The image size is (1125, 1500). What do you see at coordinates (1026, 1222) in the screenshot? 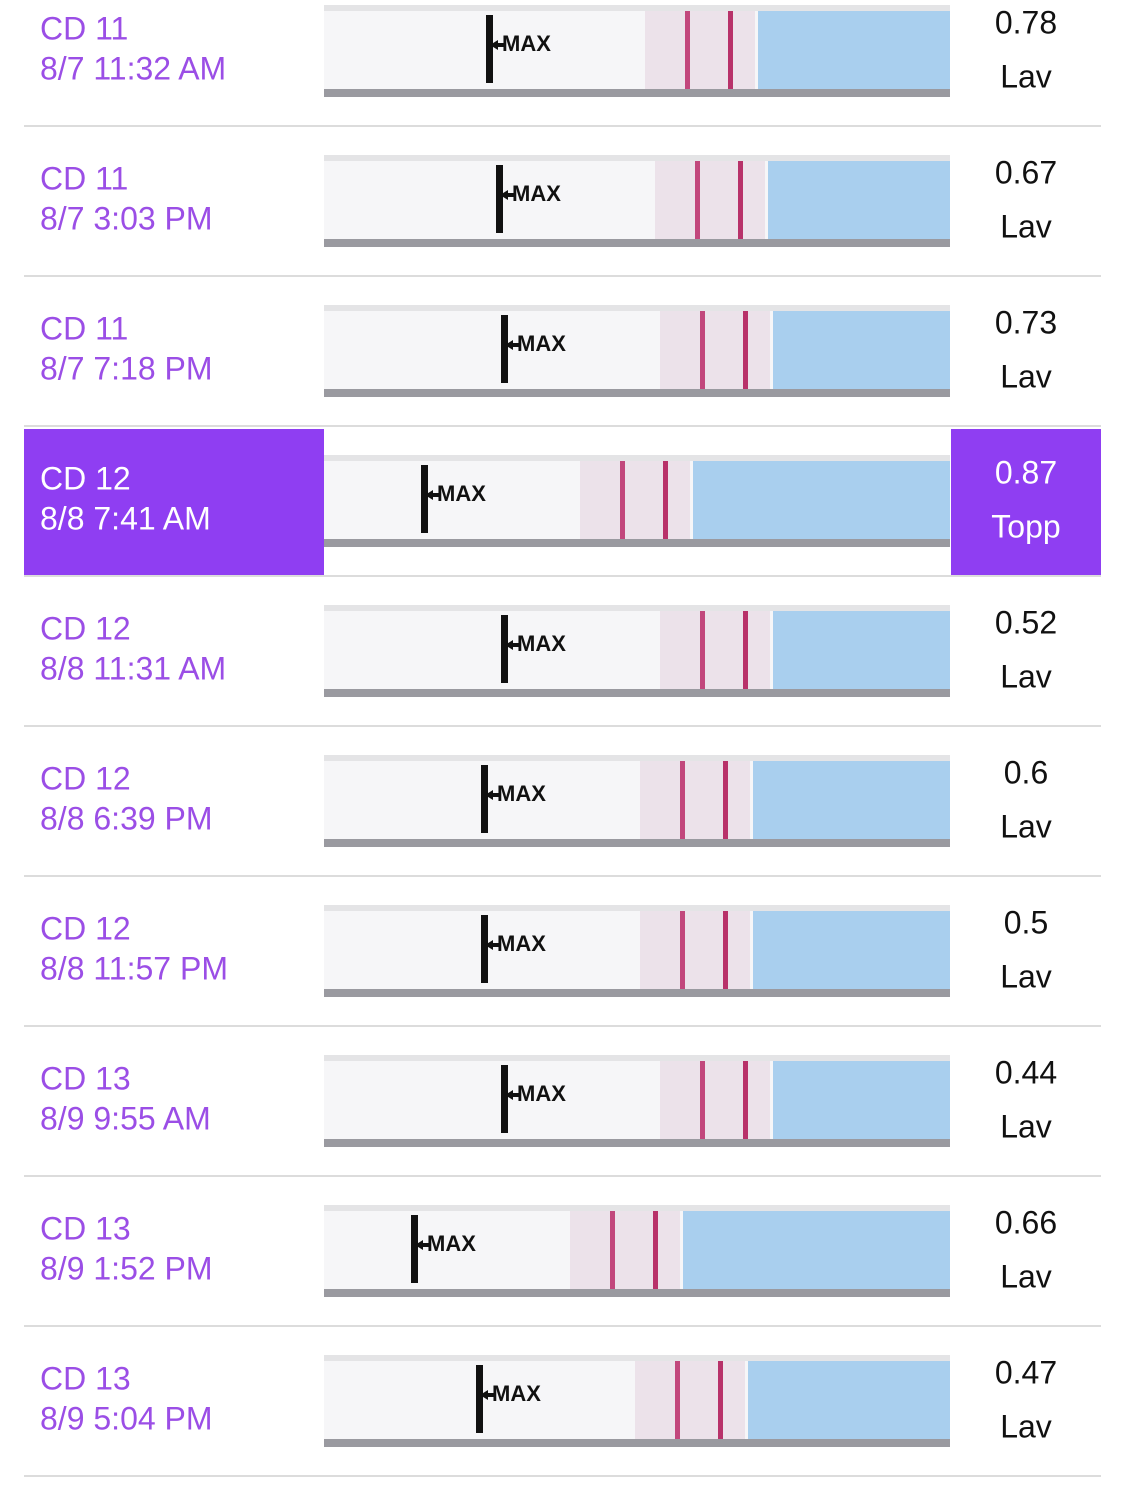
I see `lh-value: 0.66` at bounding box center [1026, 1222].